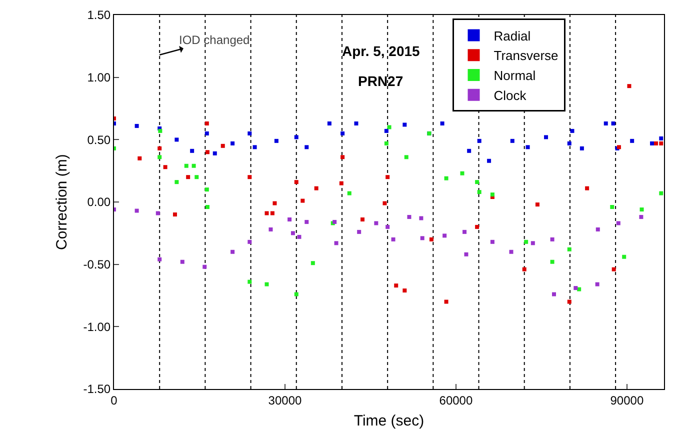  Describe the element at coordinates (456, 400) in the screenshot. I see `x-tick-label: 60000` at that location.